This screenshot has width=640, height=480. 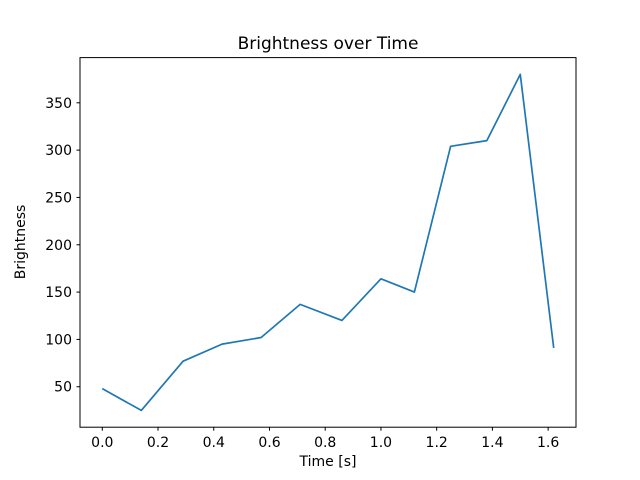 I want to click on x-axis-label: Time [s], so click(x=328, y=462).